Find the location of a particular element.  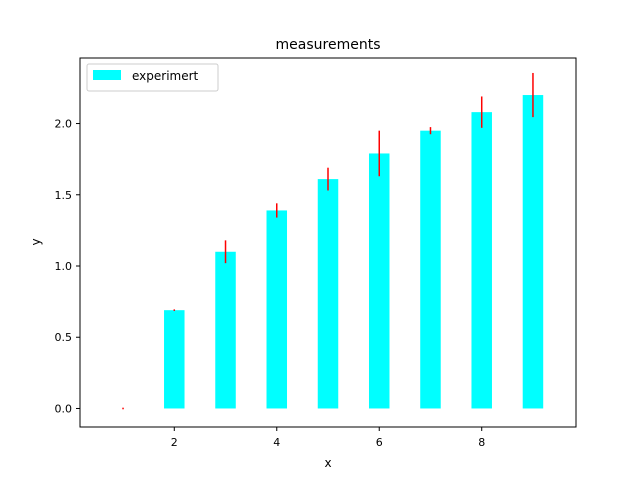

x-tick-label: 4 is located at coordinates (276, 442).